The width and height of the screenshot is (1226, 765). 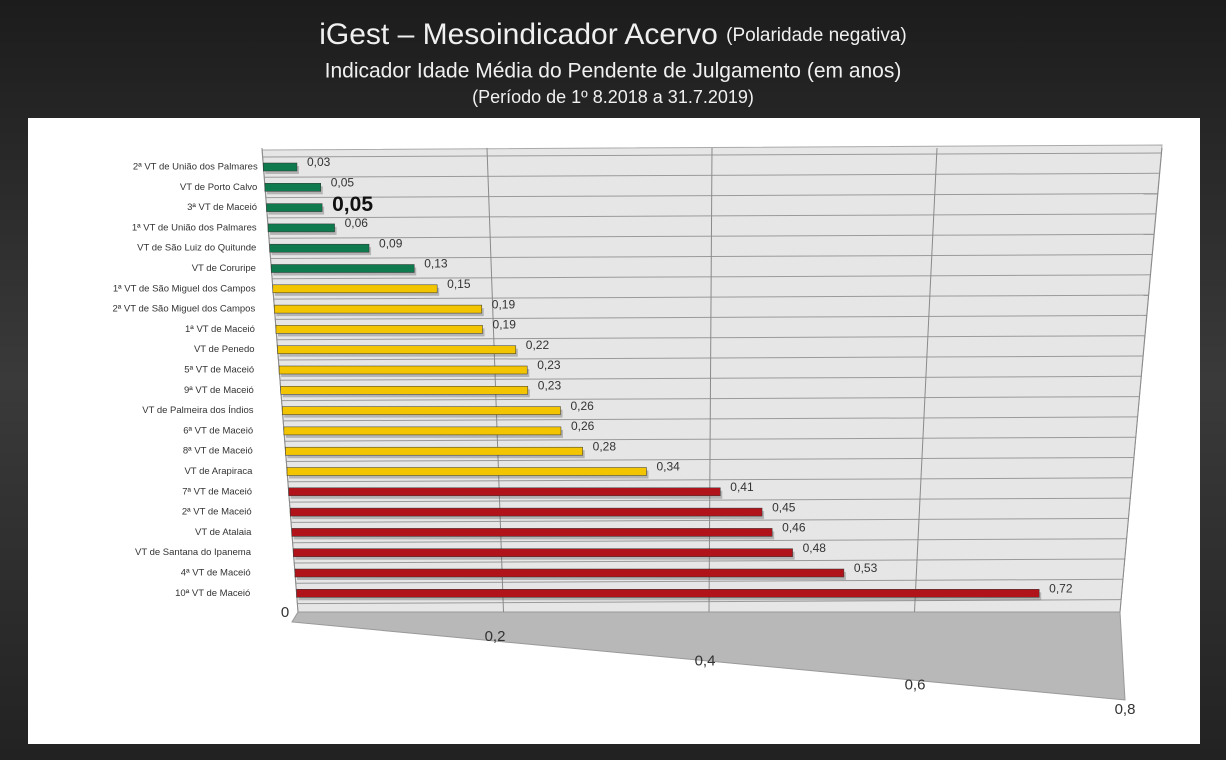 I want to click on y-tick-label: VT de Arapiraca, so click(x=218, y=471).